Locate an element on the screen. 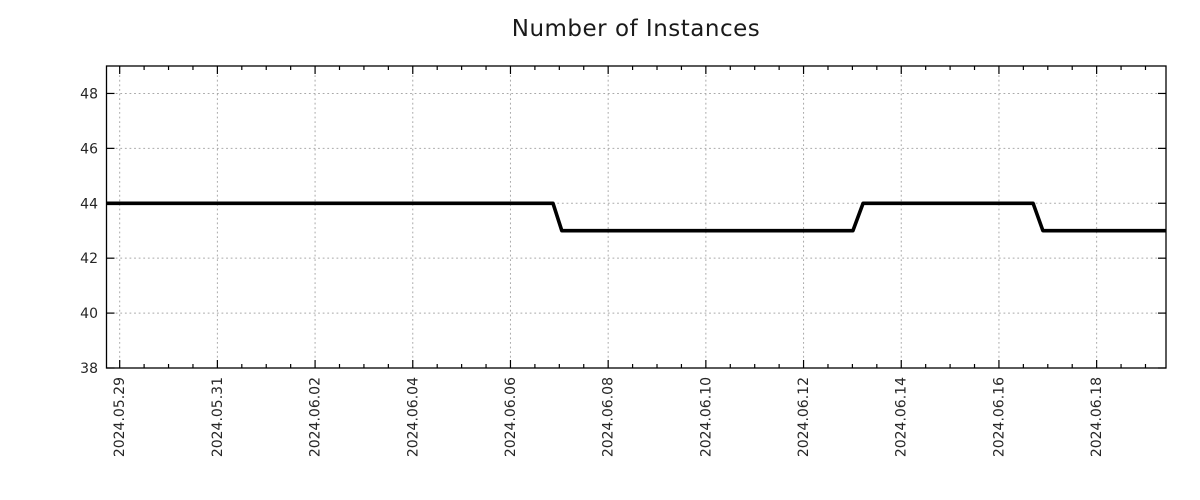  x-tick-label: 2024.06.16 is located at coordinates (999, 417).